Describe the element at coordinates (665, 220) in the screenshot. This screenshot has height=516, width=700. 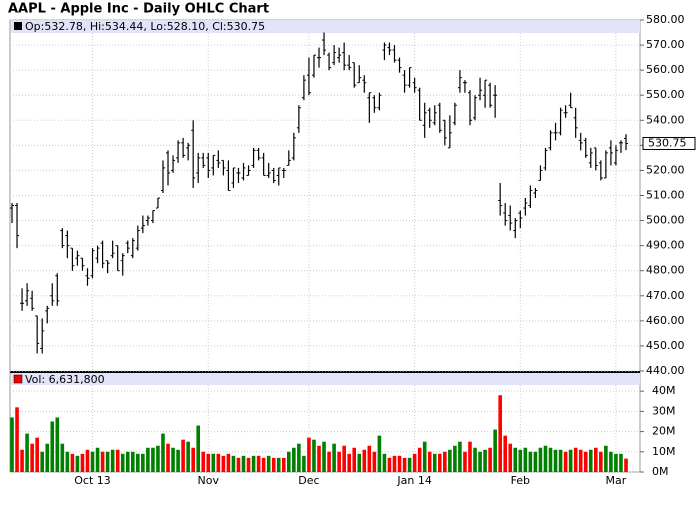
I see `y-tick-label: 500.00` at that location.